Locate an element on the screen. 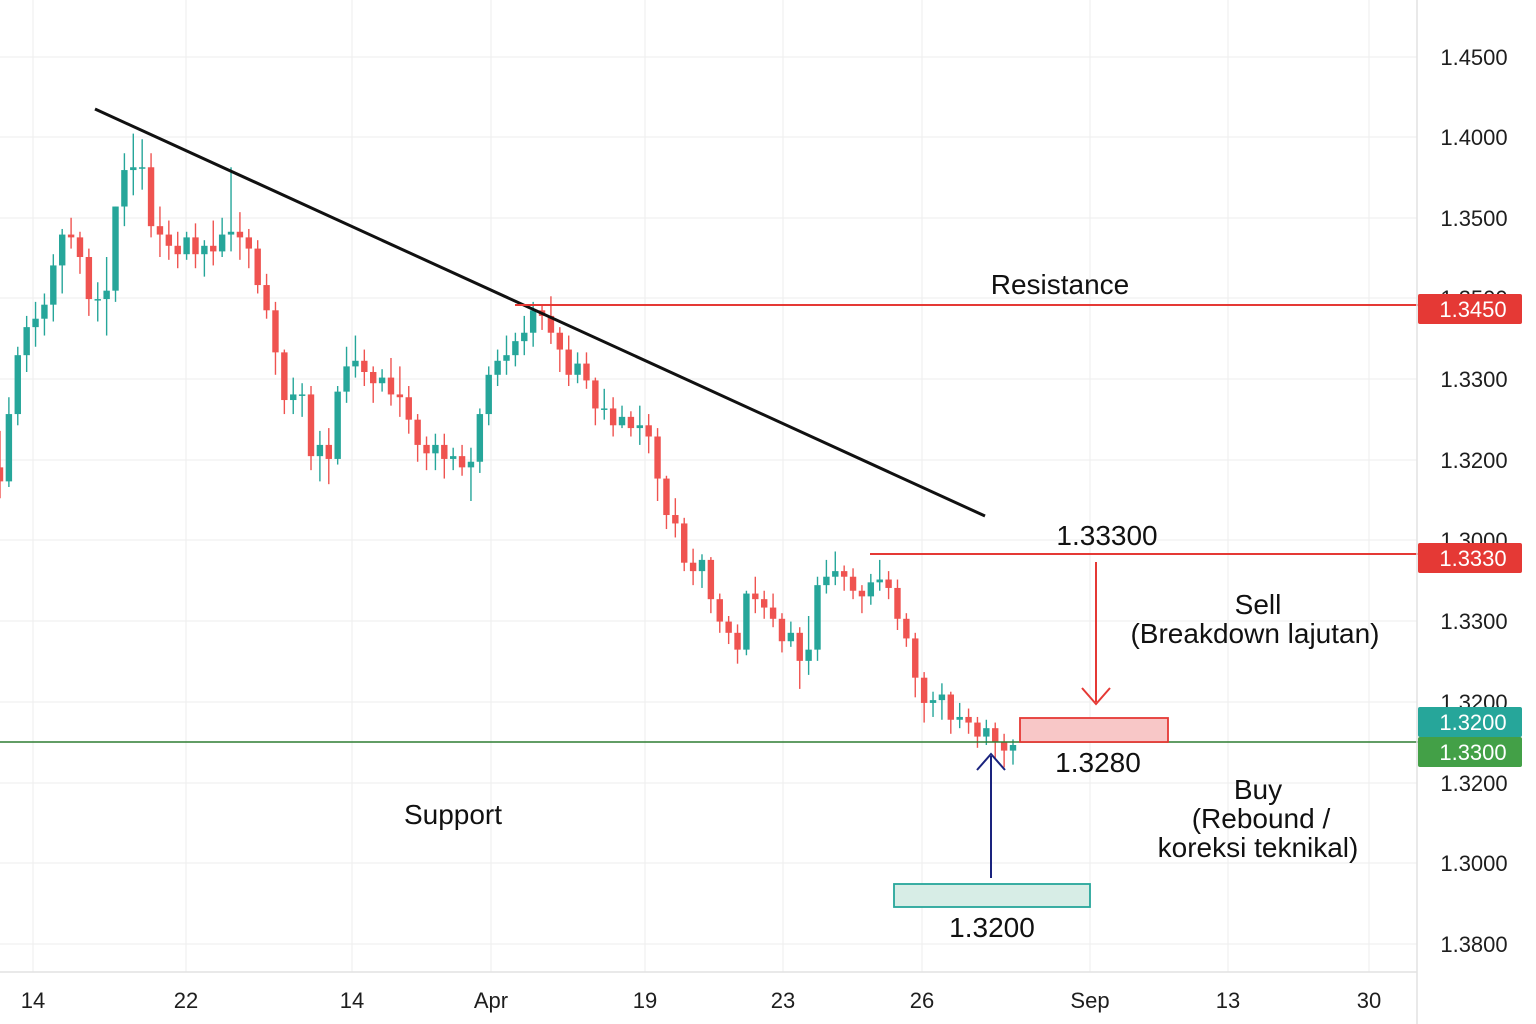  sell-arrow-head is located at coordinates (1096, 696).